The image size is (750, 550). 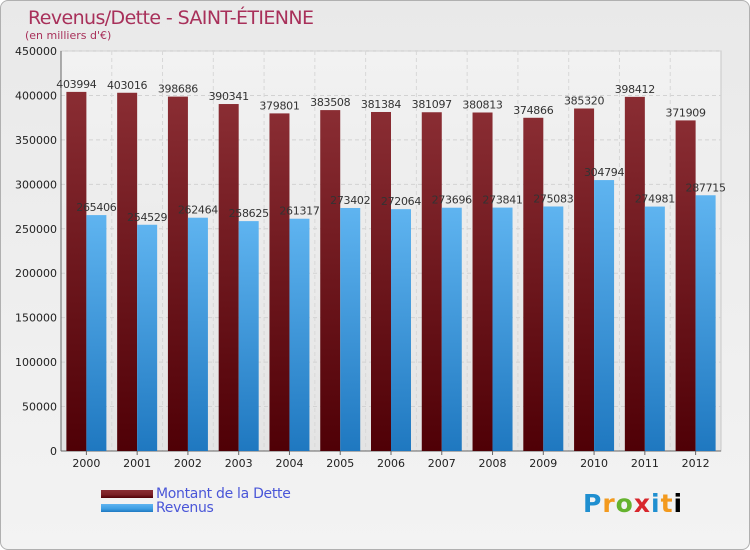 What do you see at coordinates (185, 508) in the screenshot?
I see `legend-label-revenus: Revenus` at bounding box center [185, 508].